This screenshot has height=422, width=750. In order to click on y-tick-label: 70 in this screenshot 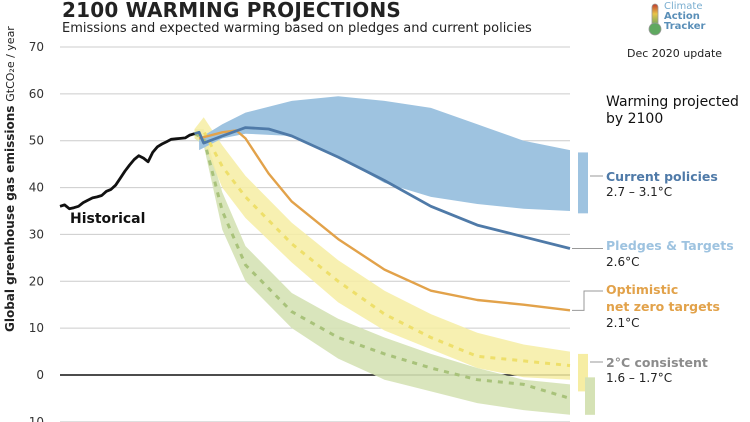, I will do `click(36, 47)`.